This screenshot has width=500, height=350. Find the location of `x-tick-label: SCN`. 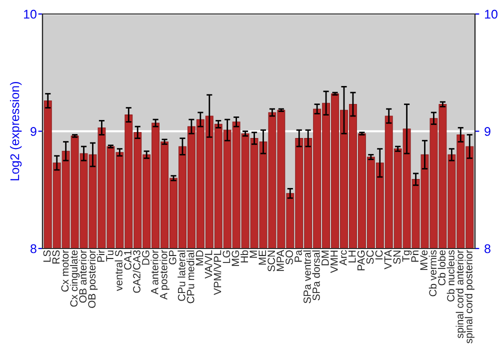

x-tick-label: SCN is located at coordinates (272, 261).